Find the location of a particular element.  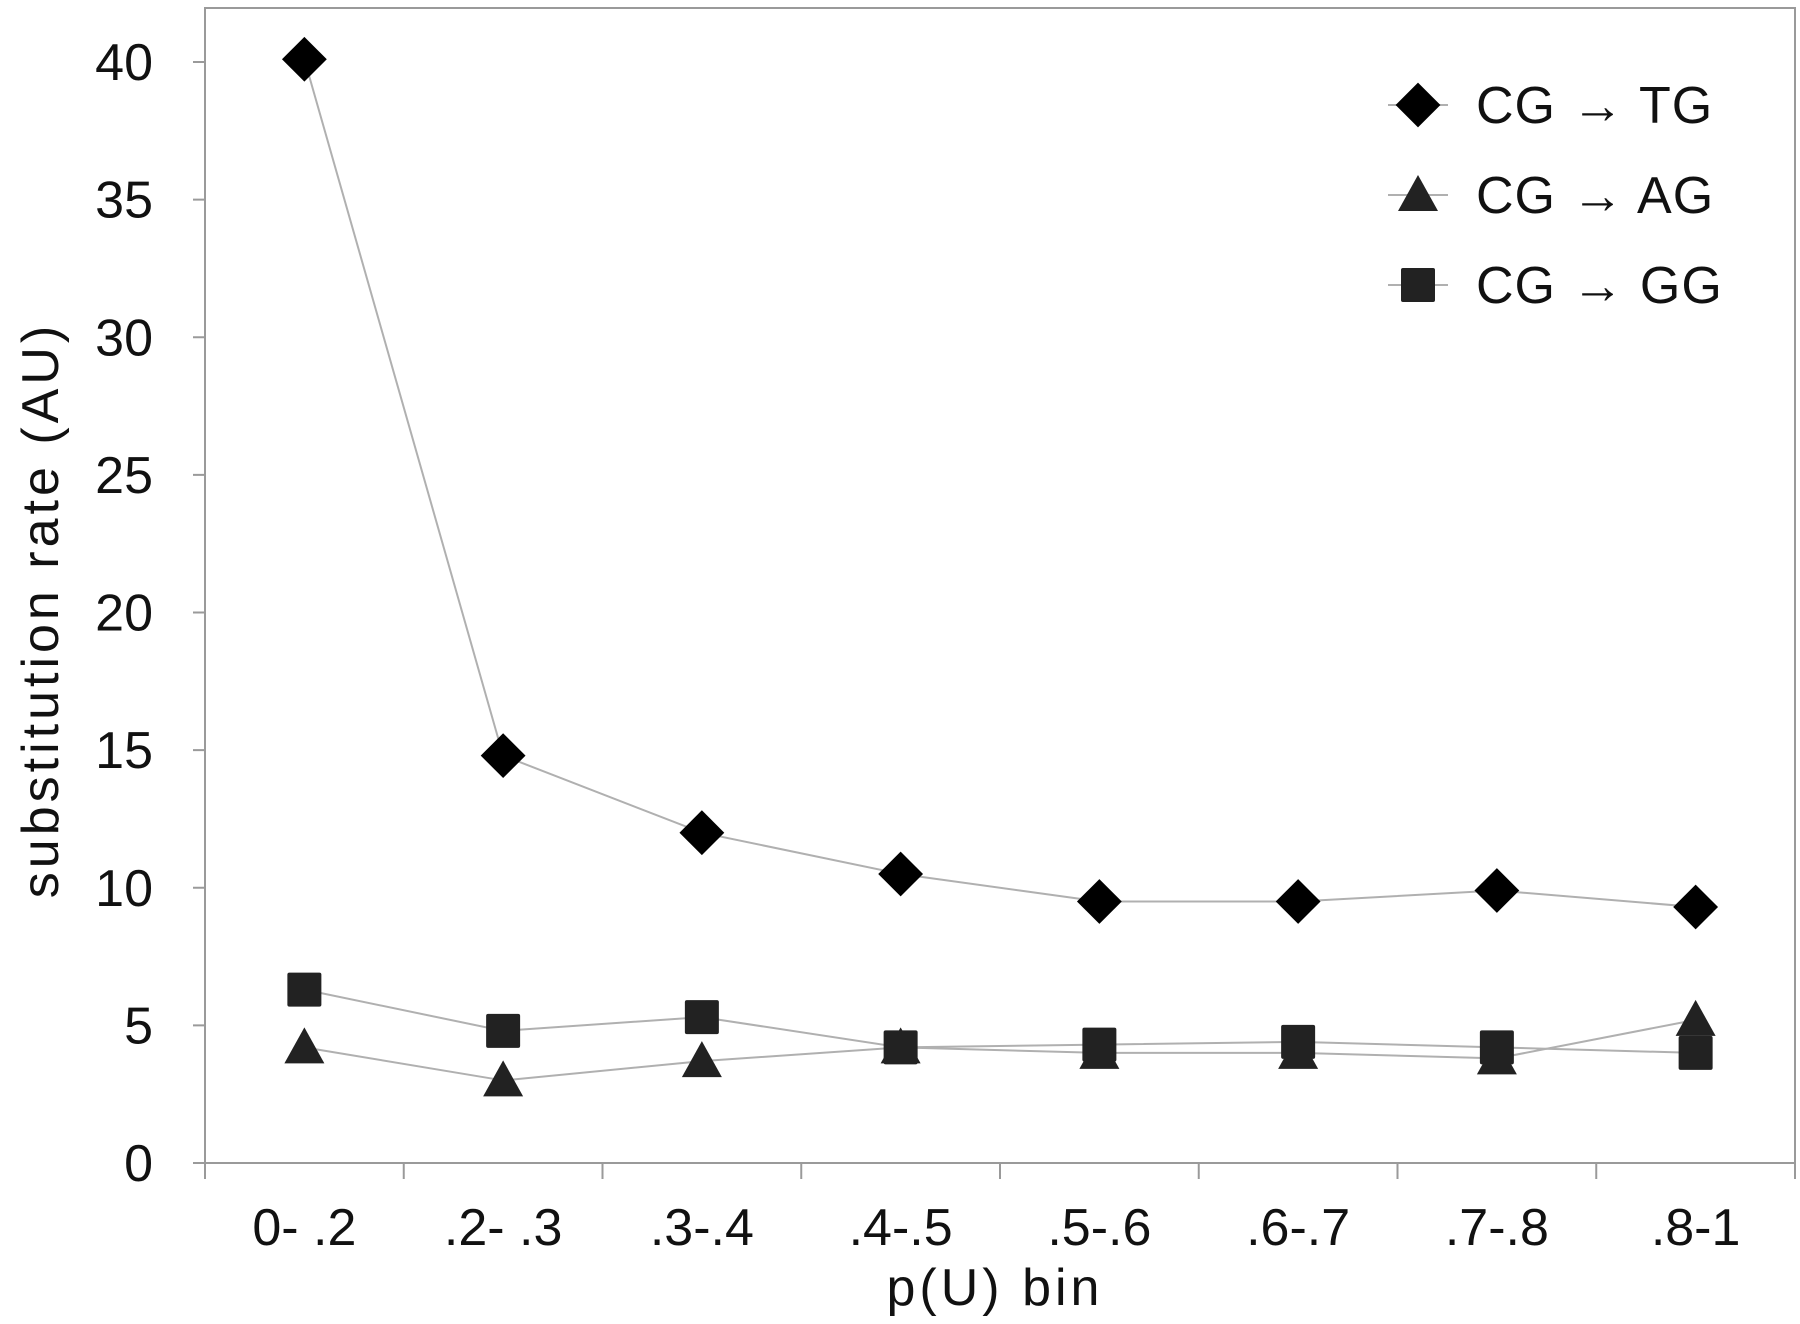

y-tick-label: 10 is located at coordinates (124, 889).